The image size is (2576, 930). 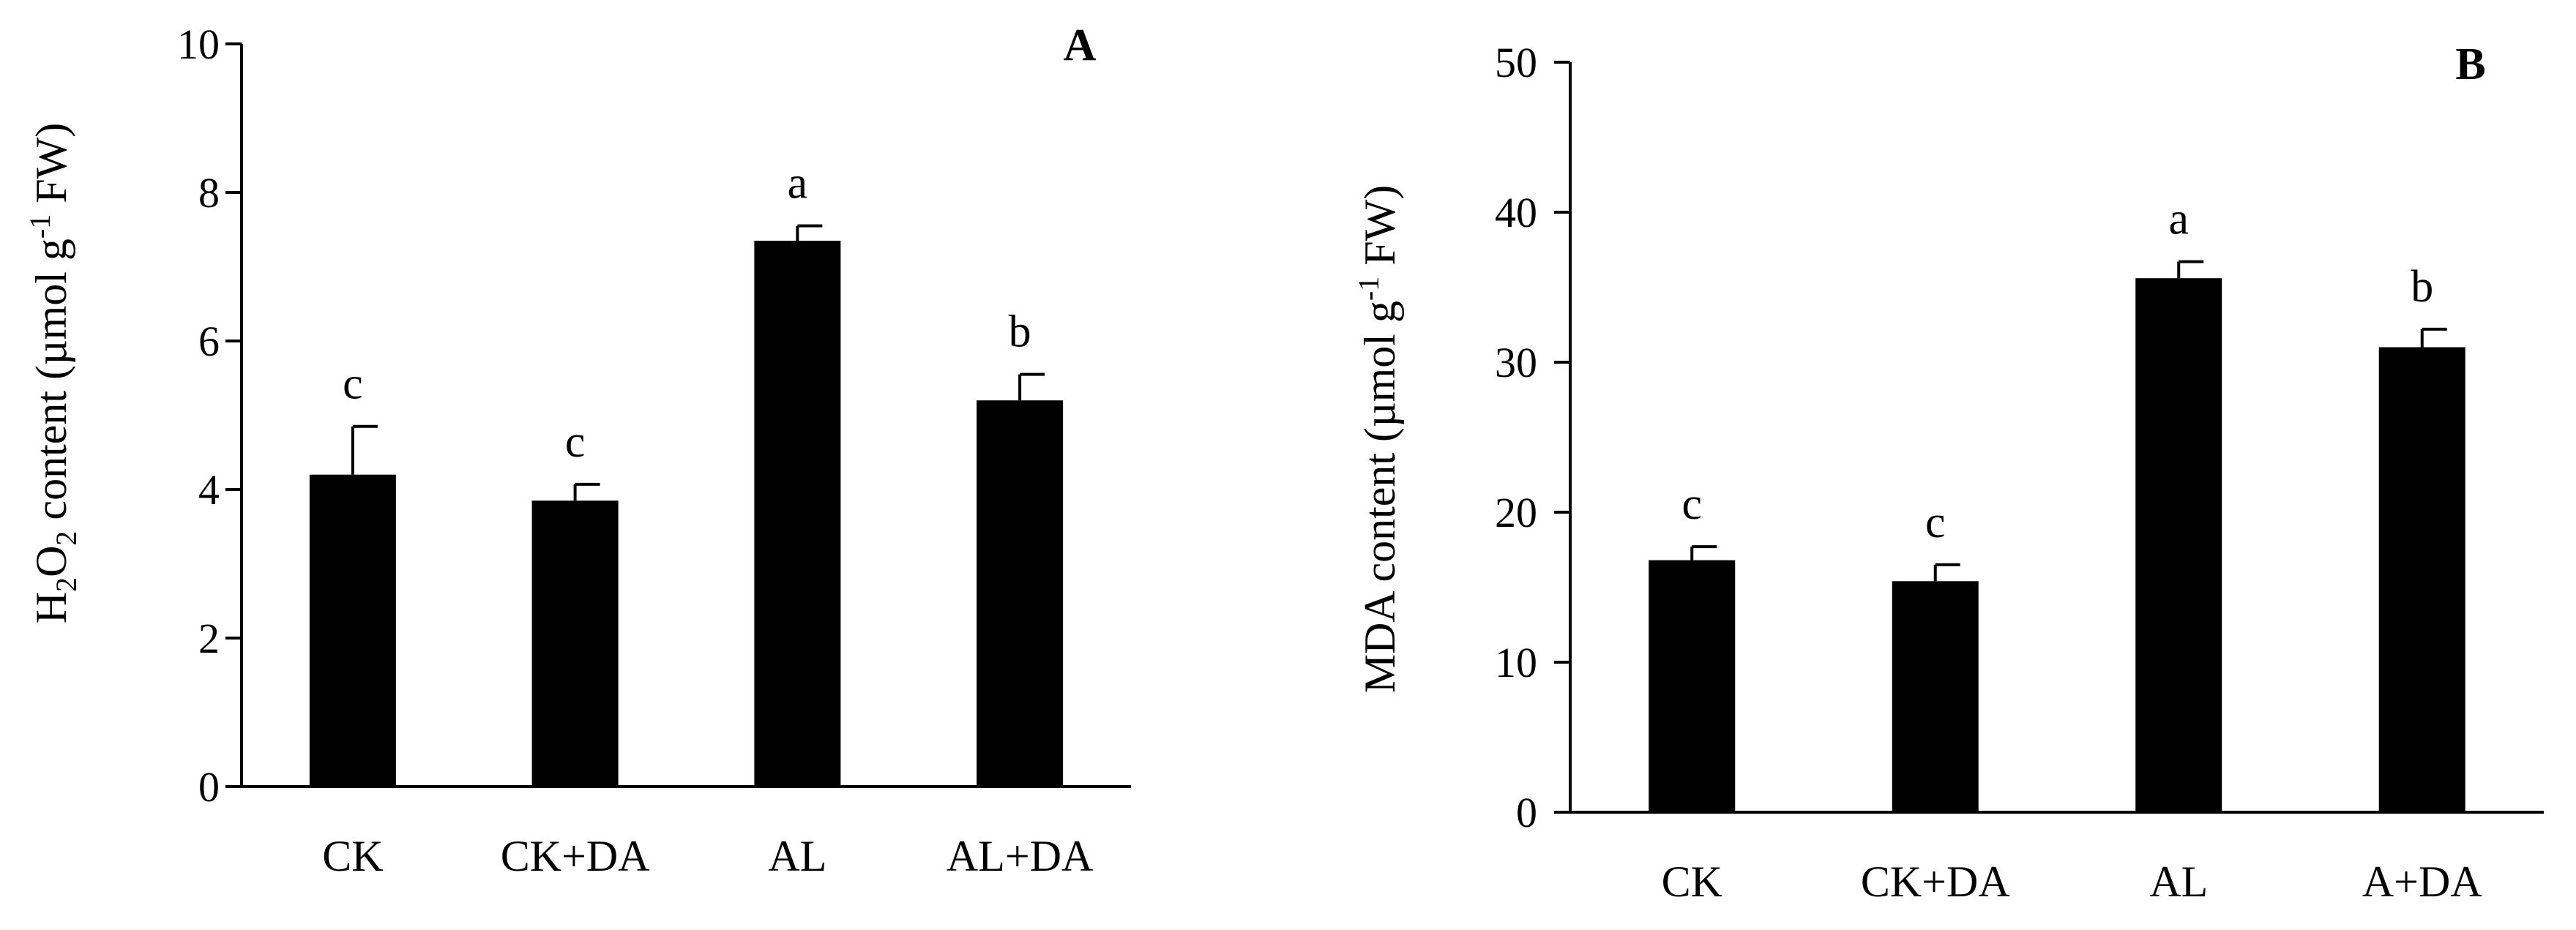 What do you see at coordinates (2072, 882) in the screenshot?
I see `panel-b-category-labels: CK CK+DA AL A+DA` at bounding box center [2072, 882].